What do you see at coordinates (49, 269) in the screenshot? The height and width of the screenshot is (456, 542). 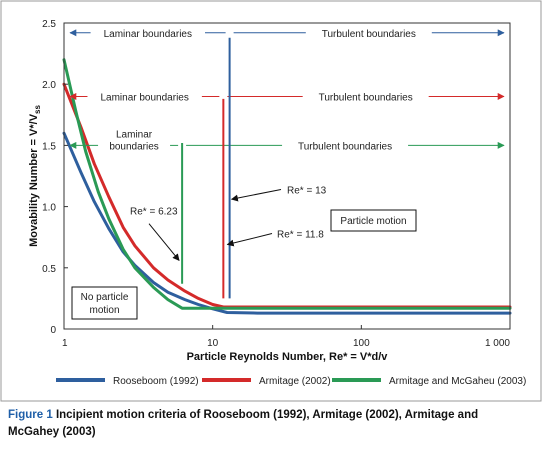 I see `y-tick-label: 0.5` at bounding box center [49, 269].